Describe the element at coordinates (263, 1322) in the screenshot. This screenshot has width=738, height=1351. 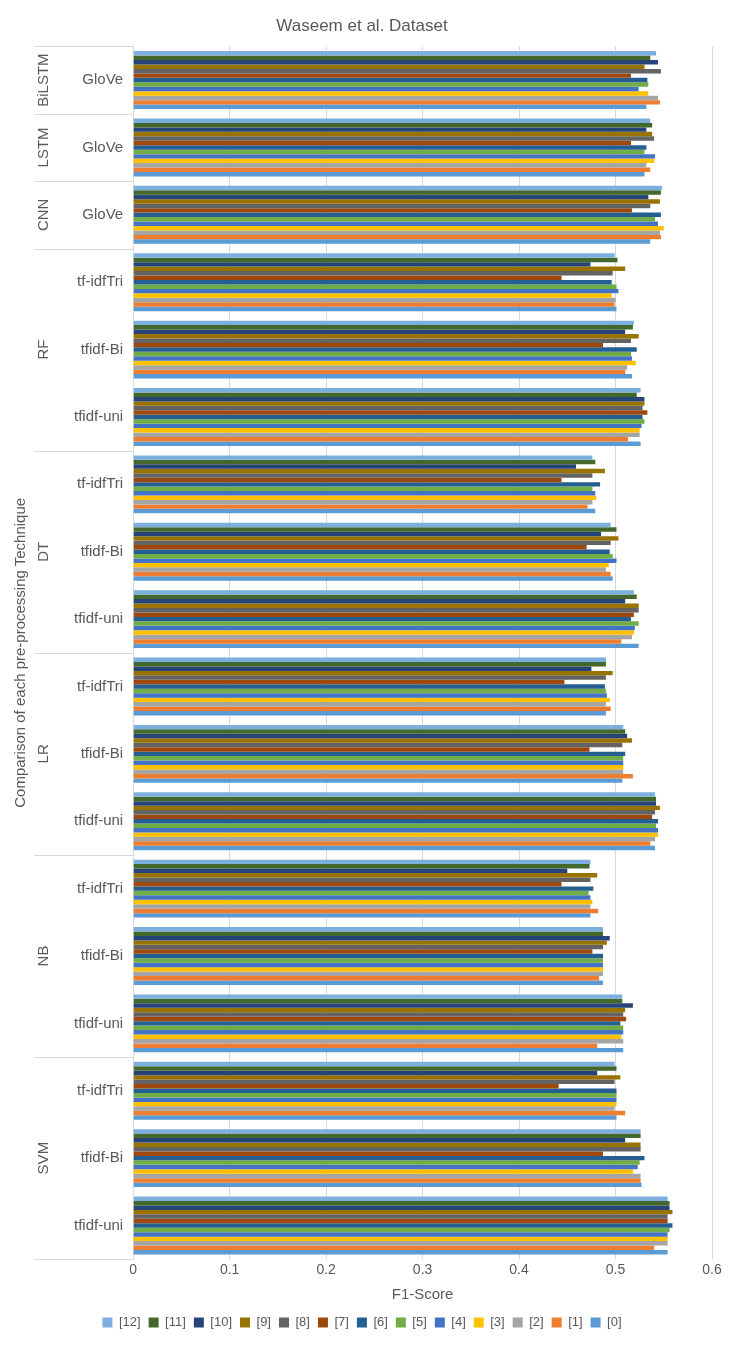
I see `legend-label: [9]` at that location.